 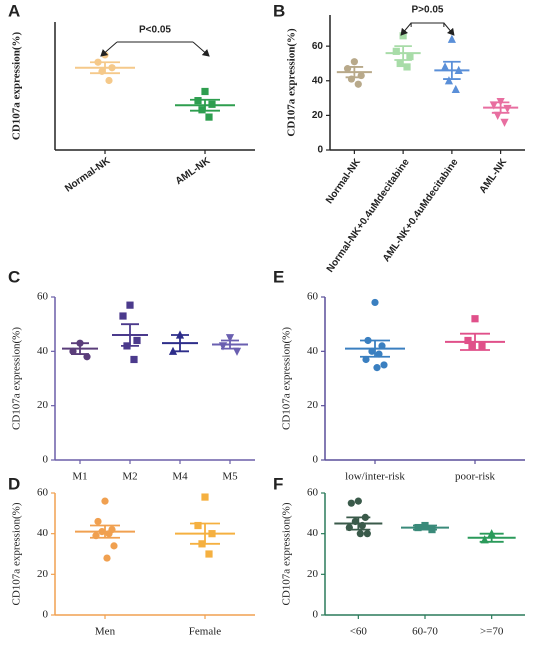 What do you see at coordinates (14, 276) in the screenshot?
I see `panel-label: C` at bounding box center [14, 276].